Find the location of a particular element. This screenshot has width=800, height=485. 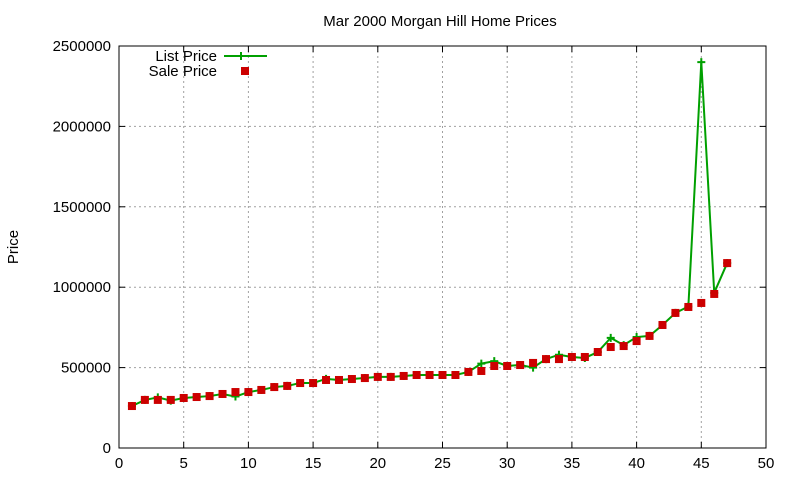

y-tick-label: 500000 is located at coordinates (86, 368).